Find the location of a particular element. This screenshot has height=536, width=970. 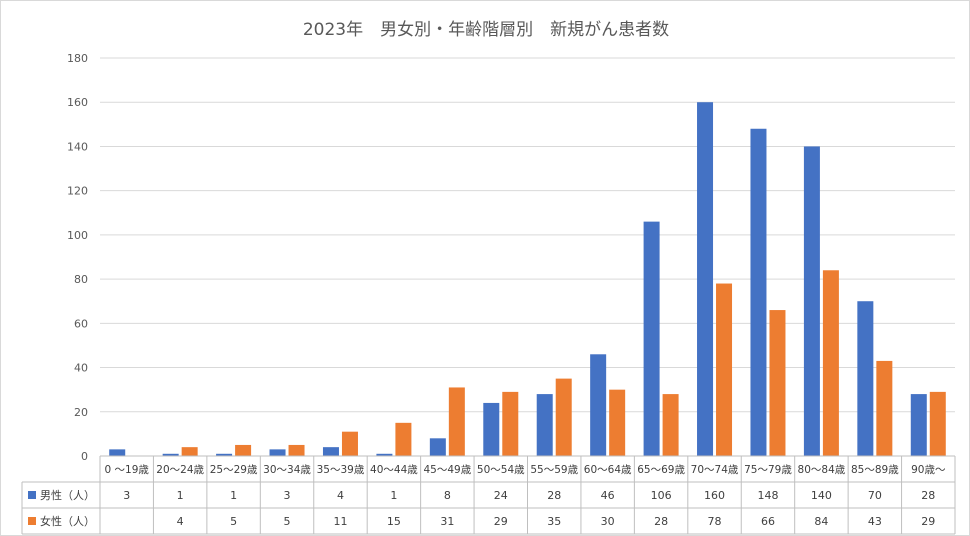

category-label: 65～69歳 is located at coordinates (661, 470).